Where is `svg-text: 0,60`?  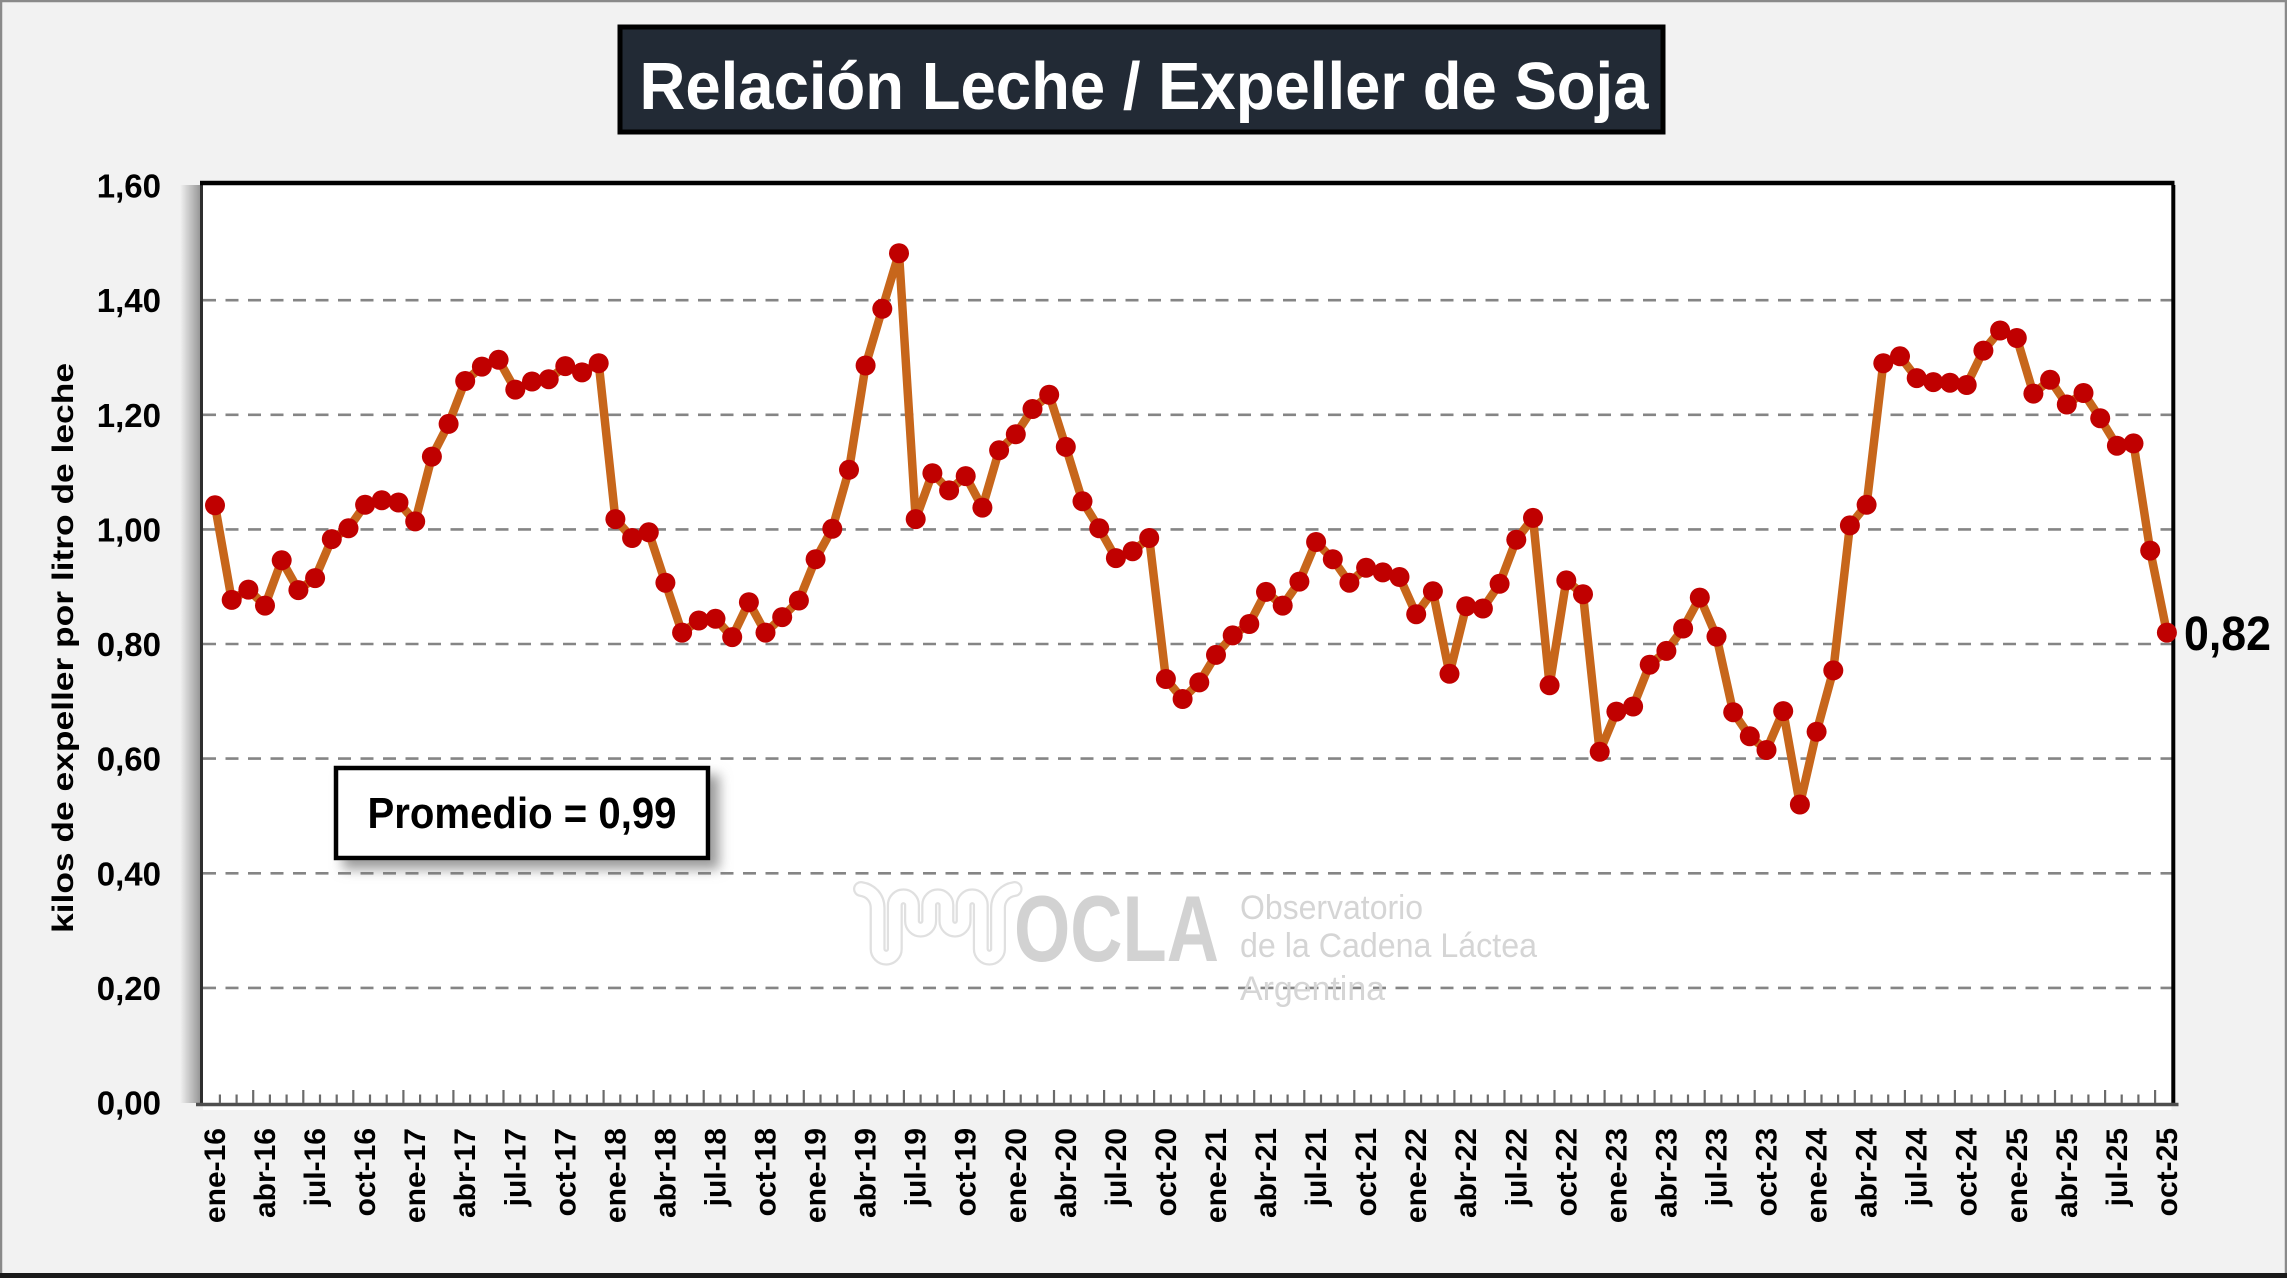
svg-text: 0,60 is located at coordinates (129, 759).